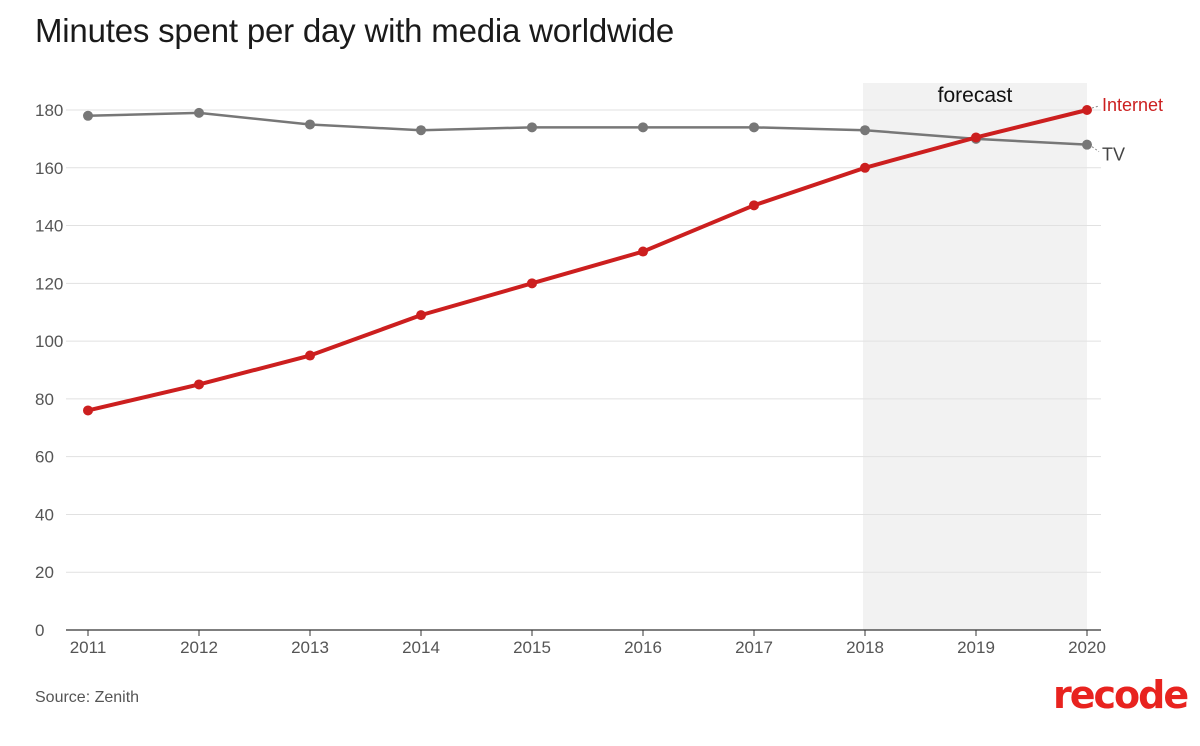 Image resolution: width=1200 pixels, height=746 pixels. What do you see at coordinates (421, 647) in the screenshot?
I see `x-tick-label: 2014` at bounding box center [421, 647].